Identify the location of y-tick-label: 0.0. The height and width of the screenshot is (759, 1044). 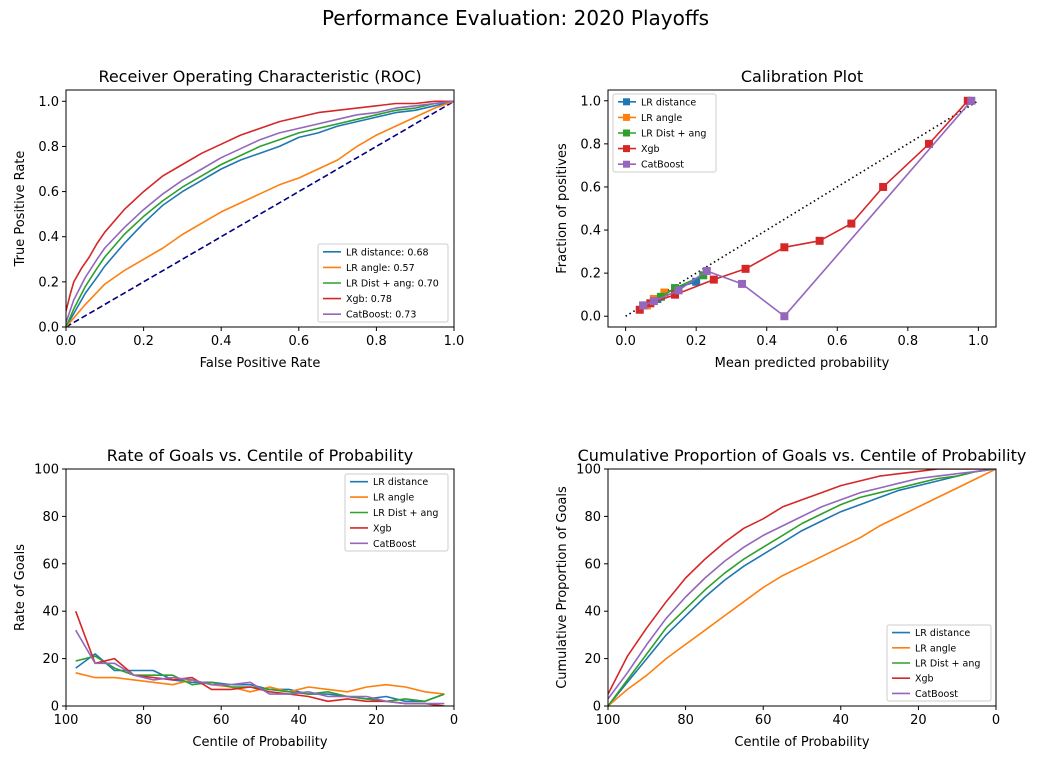
(590, 317).